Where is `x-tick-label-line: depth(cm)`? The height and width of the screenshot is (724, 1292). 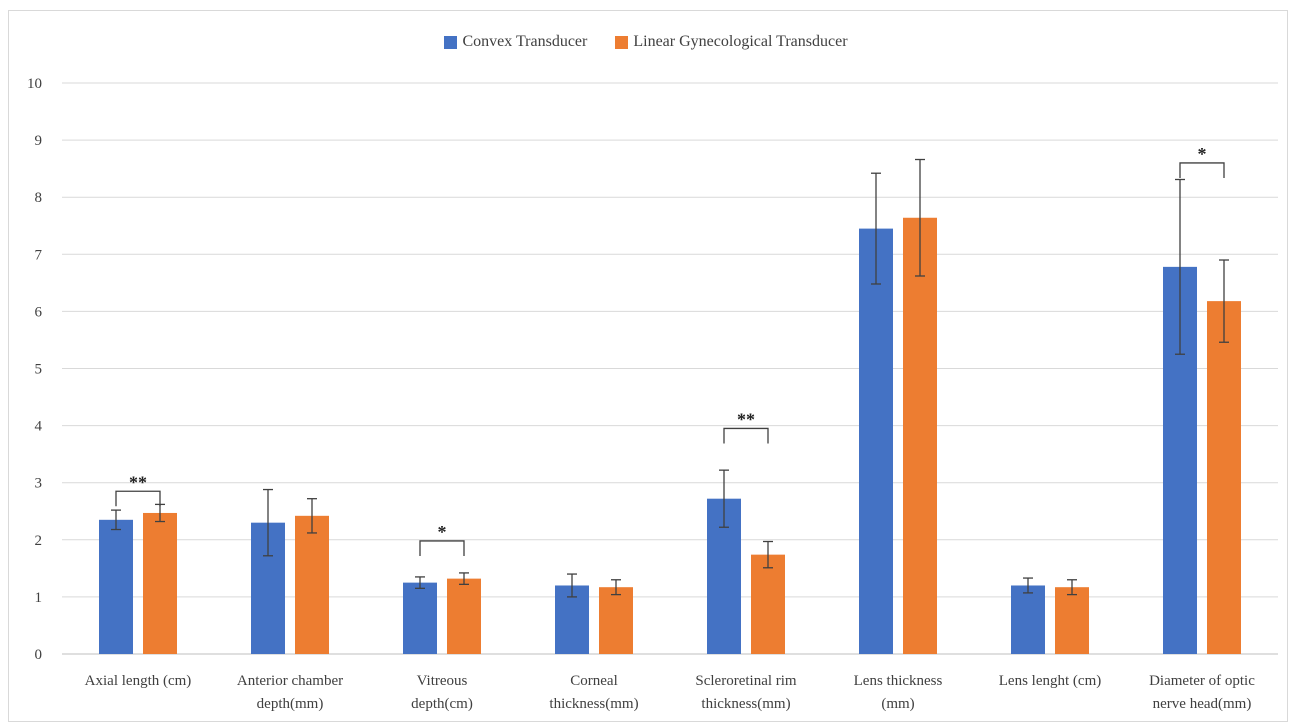
x-tick-label-line: depth(cm) is located at coordinates (442, 704).